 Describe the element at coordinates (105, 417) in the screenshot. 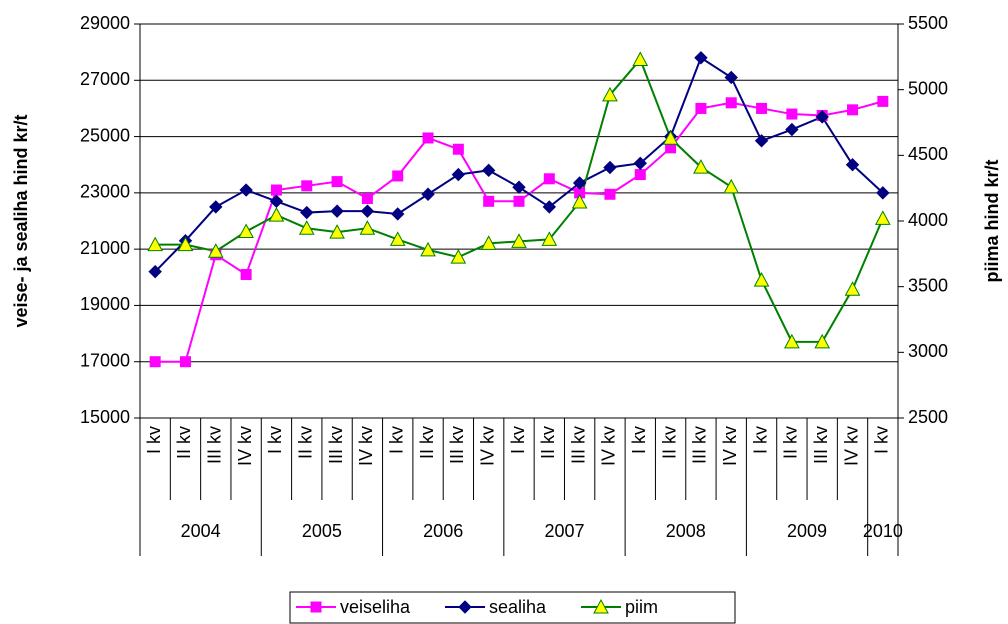

I see `y-tick-label: 15000` at that location.